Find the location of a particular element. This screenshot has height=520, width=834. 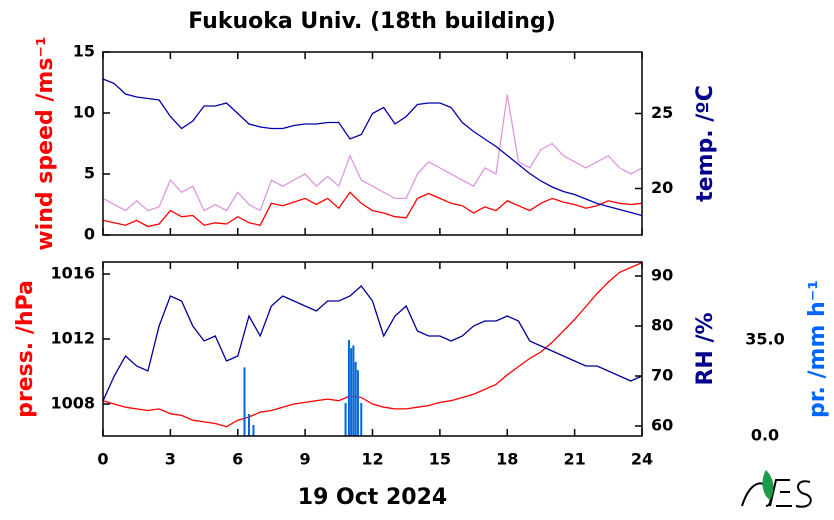

y3-tick-label: 0.0 is located at coordinates (765, 435).